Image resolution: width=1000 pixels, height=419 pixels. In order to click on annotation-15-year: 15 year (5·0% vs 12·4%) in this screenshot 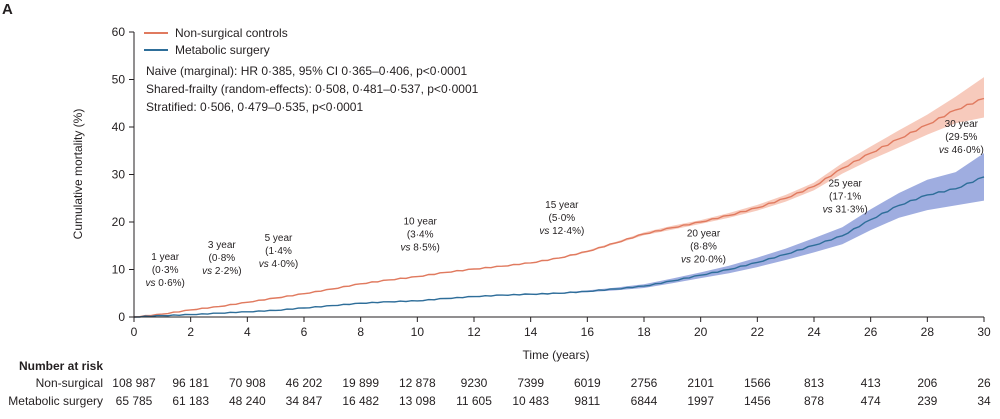, I will do `click(561, 218)`.